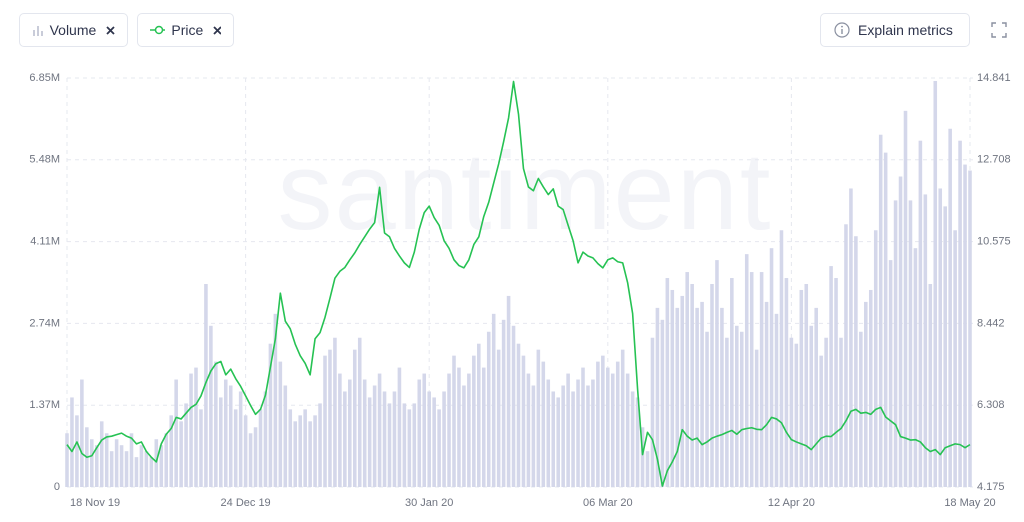 The image size is (1024, 522). Describe the element at coordinates (969, 503) in the screenshot. I see `x-tick-label: 18 May 20` at that location.